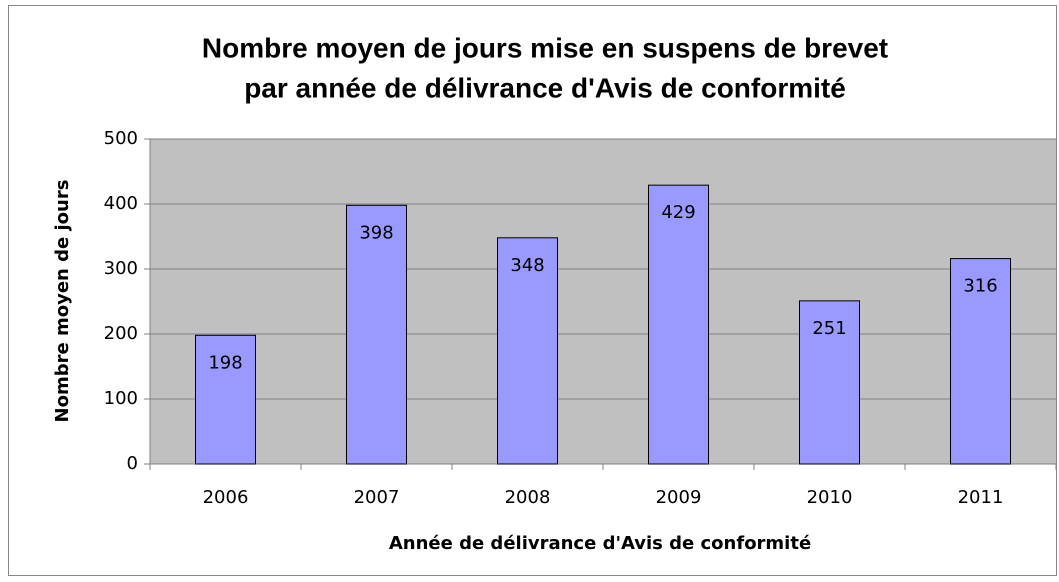  What do you see at coordinates (600, 543) in the screenshot?
I see `x-axis-title: Année de délivrance d'Avis de conformité` at bounding box center [600, 543].